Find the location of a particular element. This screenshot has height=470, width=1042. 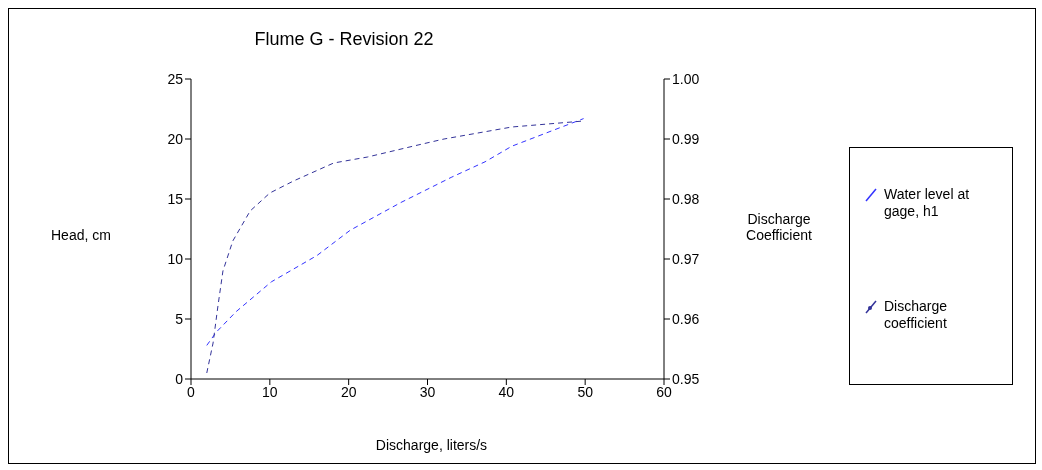

legend-label: Discharge coefficient is located at coordinates (916, 315).